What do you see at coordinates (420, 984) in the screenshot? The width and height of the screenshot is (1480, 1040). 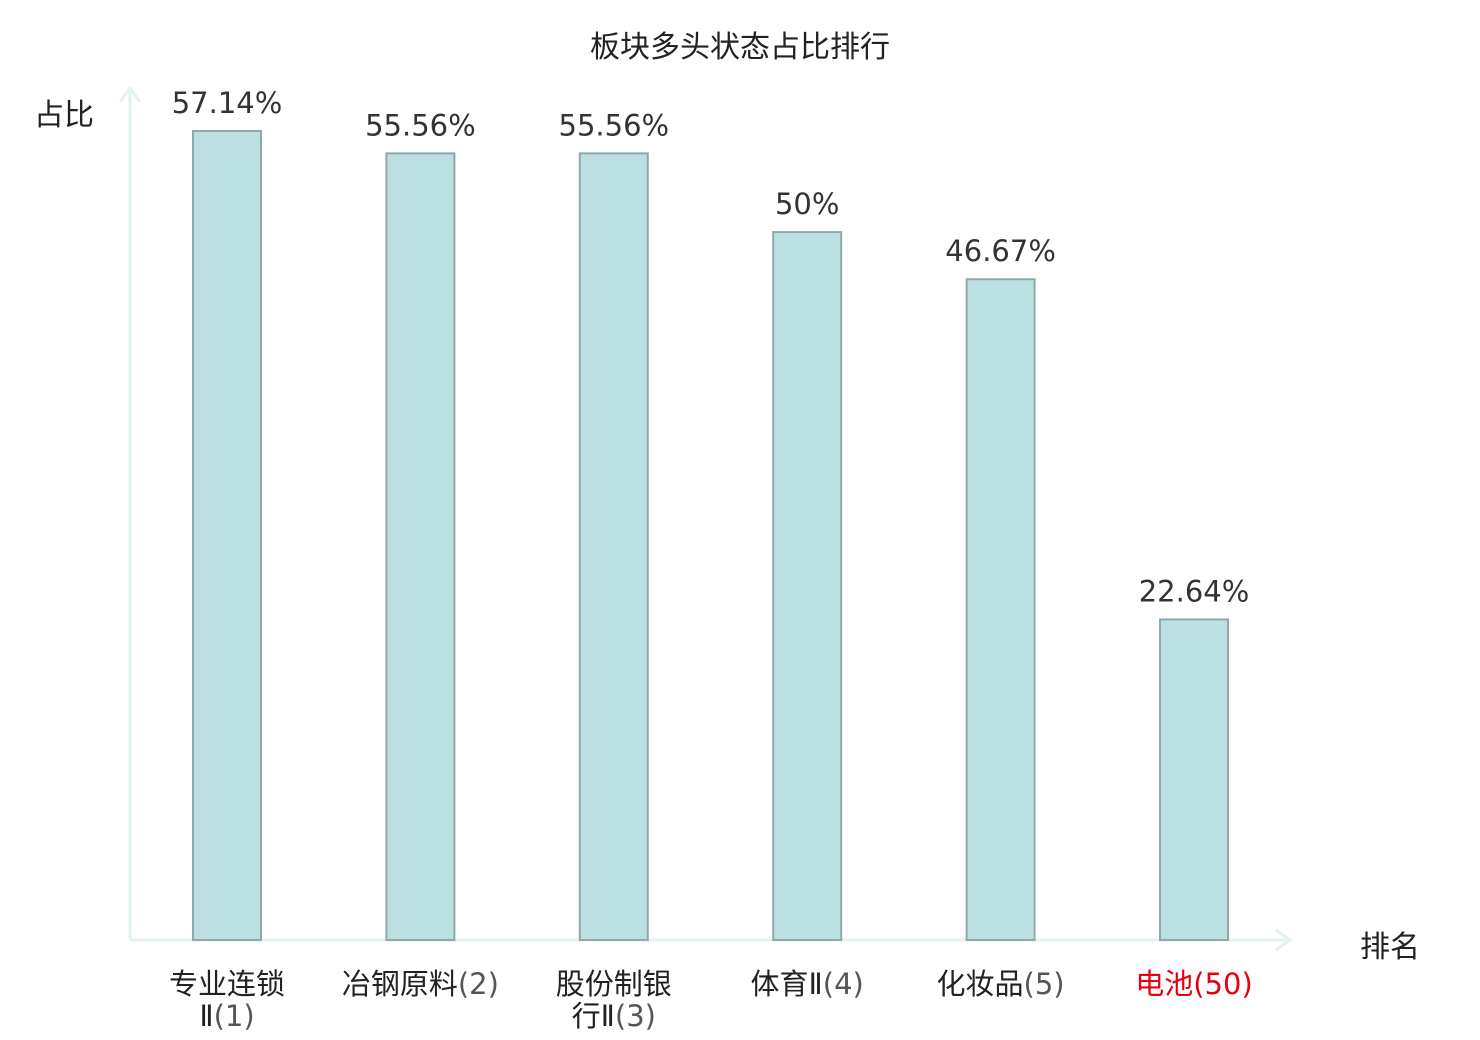 I see `x-tick-label: 冶钢原料(2)` at bounding box center [420, 984].